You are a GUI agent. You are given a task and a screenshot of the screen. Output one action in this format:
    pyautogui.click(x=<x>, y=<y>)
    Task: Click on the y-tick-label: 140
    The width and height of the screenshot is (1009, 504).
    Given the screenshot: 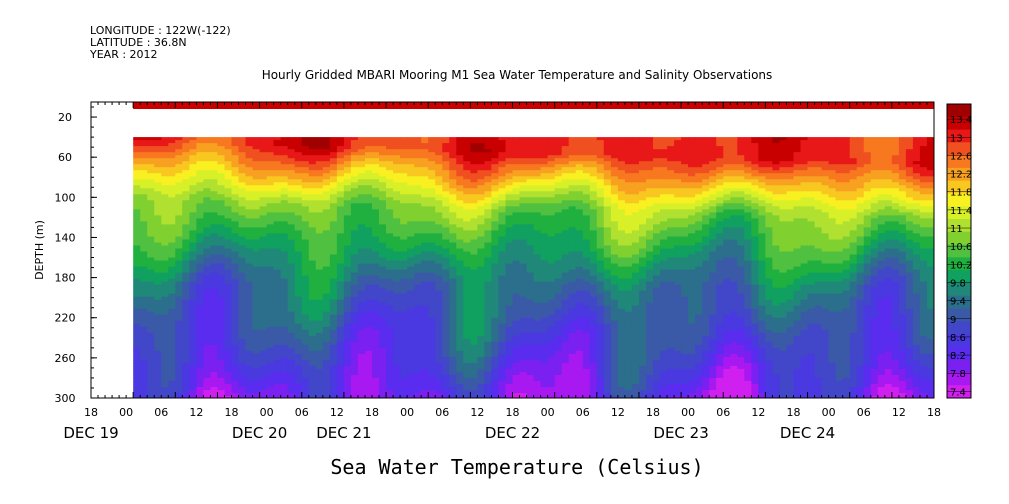 What is the action you would take?
    pyautogui.click(x=65, y=237)
    